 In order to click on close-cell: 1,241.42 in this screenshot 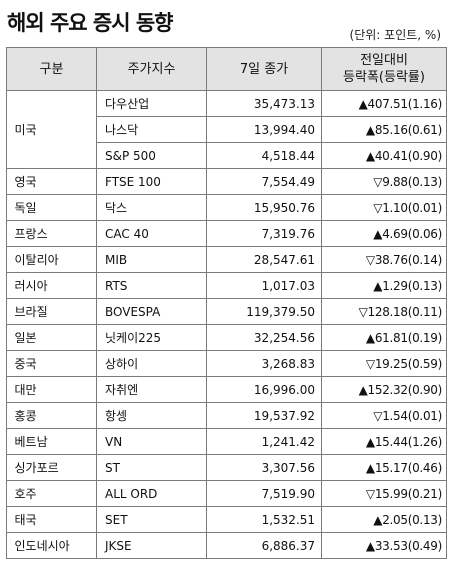, I will do `click(264, 441)`.